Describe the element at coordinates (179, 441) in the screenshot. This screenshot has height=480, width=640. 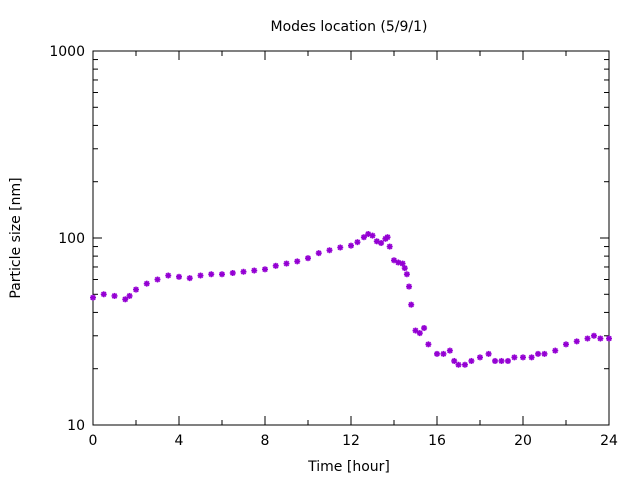
I see `x-tick-label: 4` at that location.